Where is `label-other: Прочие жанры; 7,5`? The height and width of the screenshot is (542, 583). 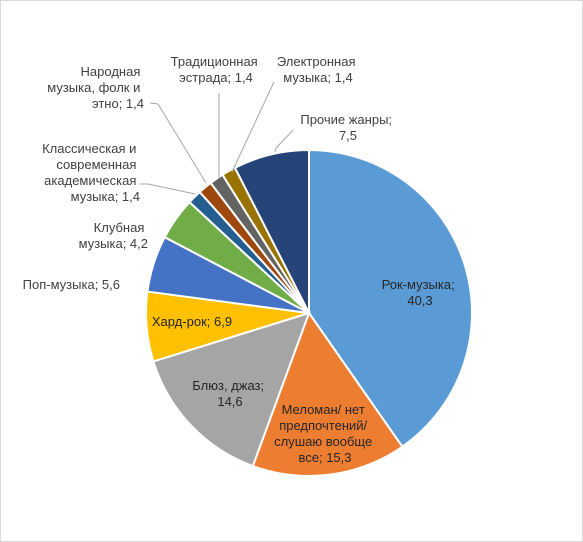
label-other: Прочие жанры; 7,5 is located at coordinates (347, 127).